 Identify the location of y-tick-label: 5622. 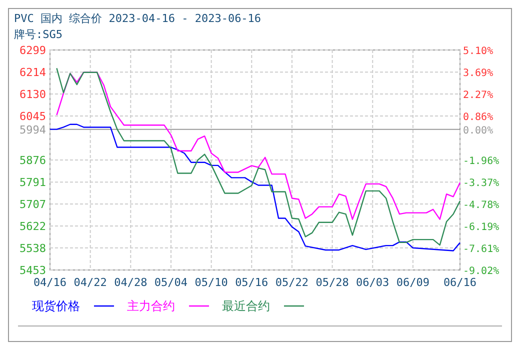
(33, 227).